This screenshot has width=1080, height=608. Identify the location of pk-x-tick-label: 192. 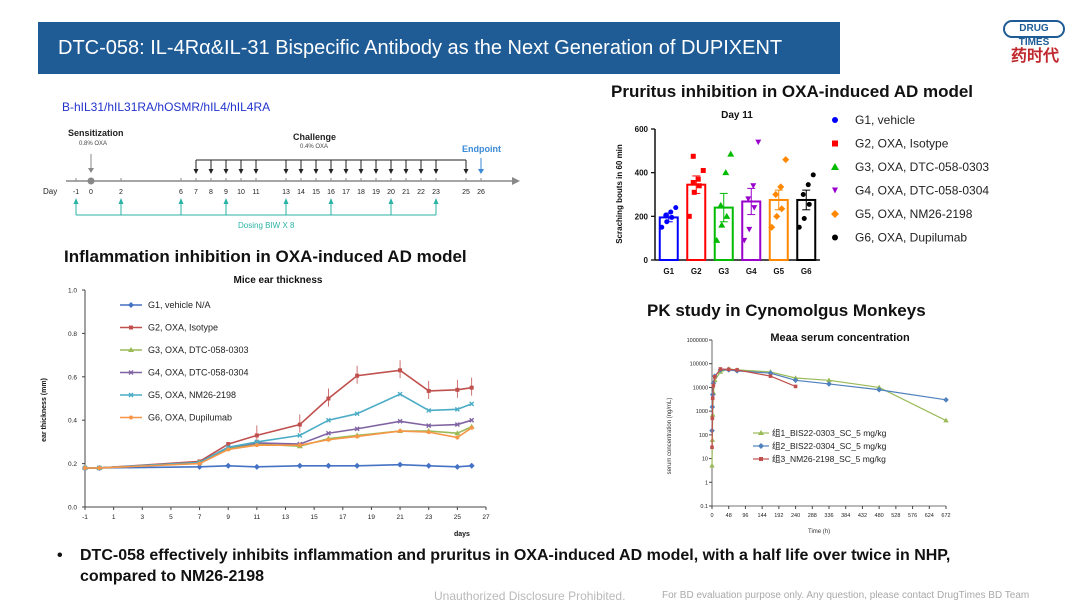
(778, 516).